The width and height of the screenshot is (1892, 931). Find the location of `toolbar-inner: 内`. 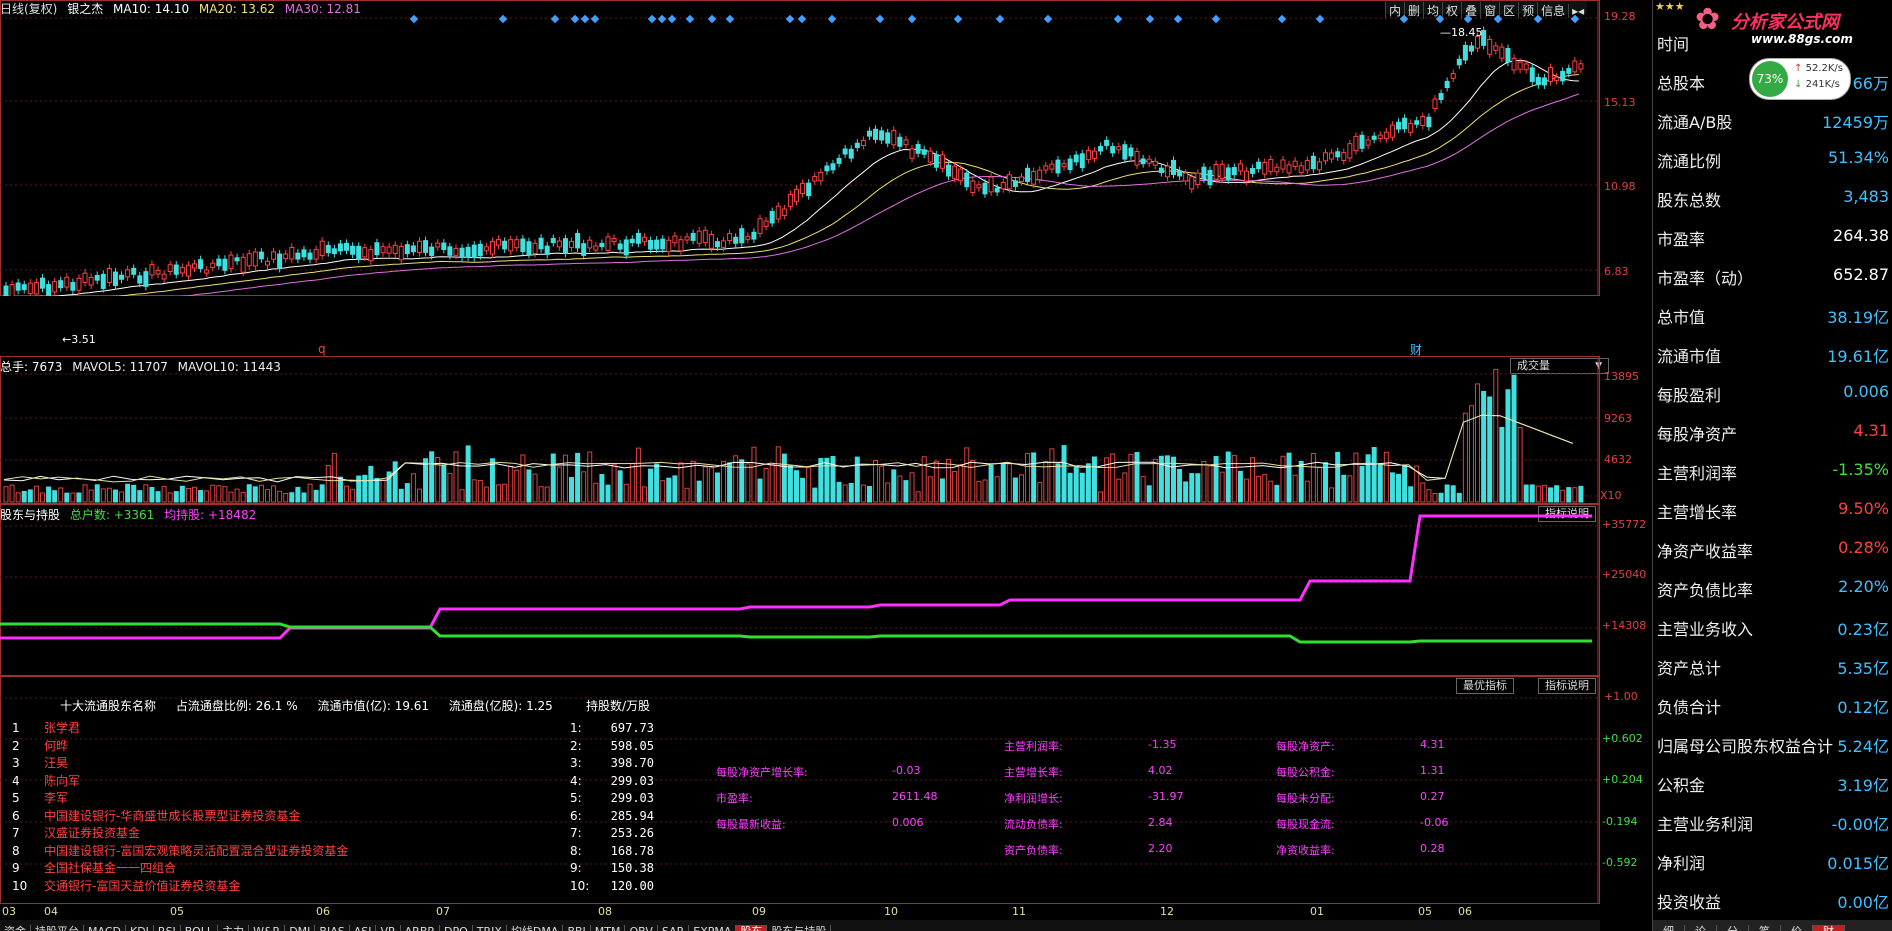

toolbar-inner: 内 is located at coordinates (1394, 10).